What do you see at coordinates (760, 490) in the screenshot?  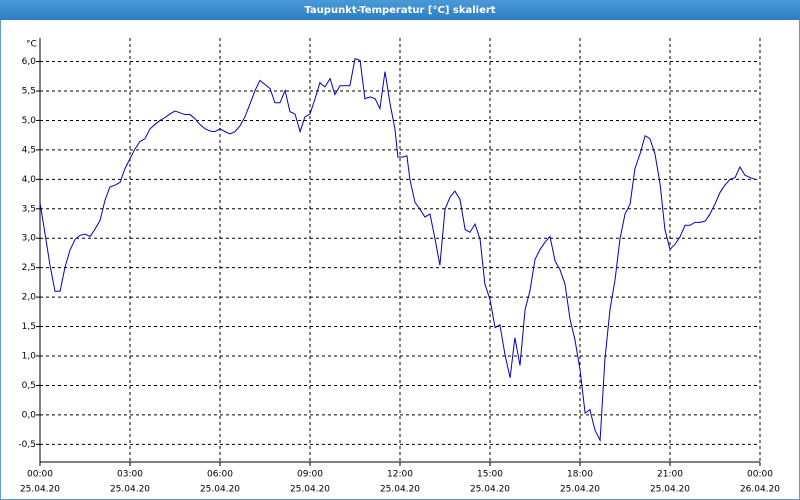 I see `x-tick-date: 26.04.20` at bounding box center [760, 490].